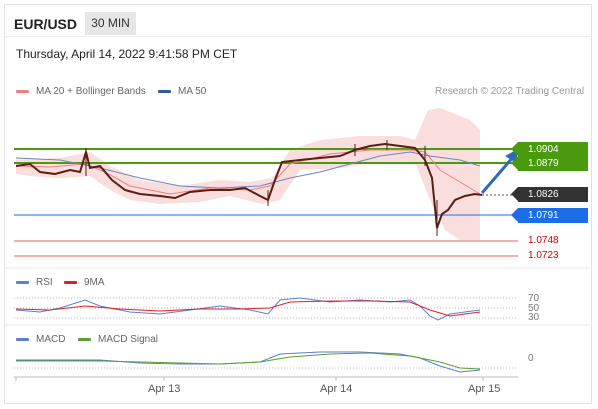  What do you see at coordinates (91, 91) in the screenshot?
I see `legend-ma-bb-label: MA 20 + Bollinger Bands` at bounding box center [91, 91].